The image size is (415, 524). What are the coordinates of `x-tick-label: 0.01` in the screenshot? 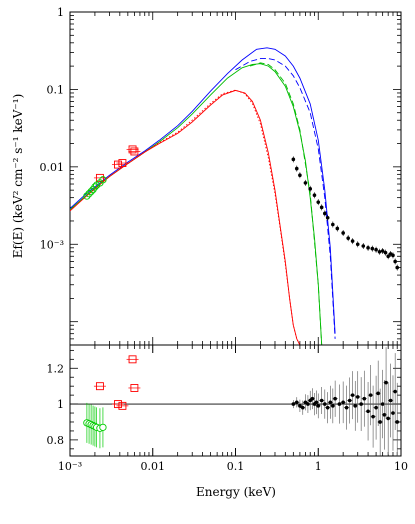 It's located at (153, 466).